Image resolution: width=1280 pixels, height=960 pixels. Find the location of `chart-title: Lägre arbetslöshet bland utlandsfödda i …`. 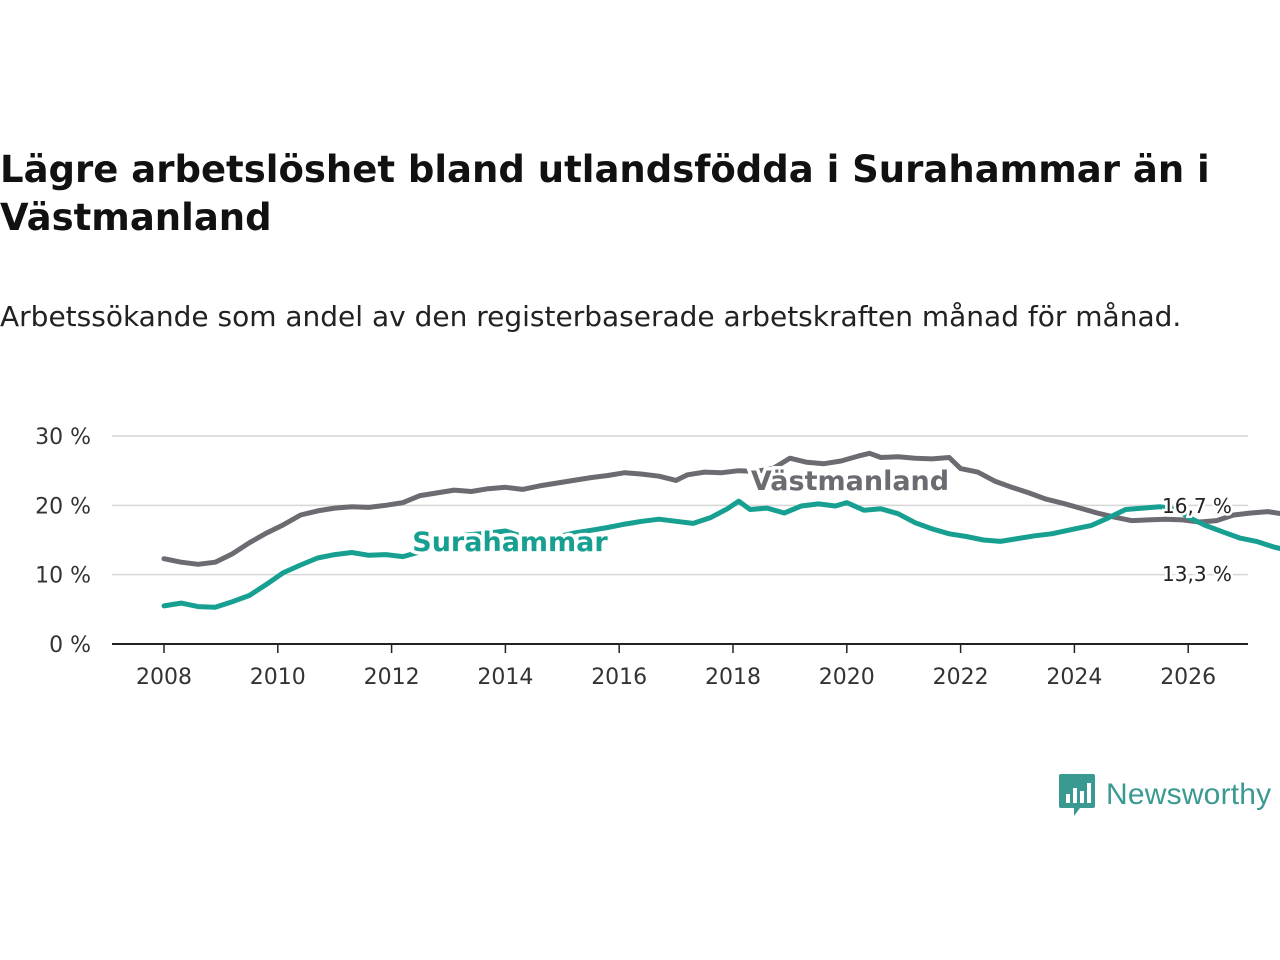

chart-title: Lägre arbetslöshet bland utlandsfödda i … is located at coordinates (605, 193).